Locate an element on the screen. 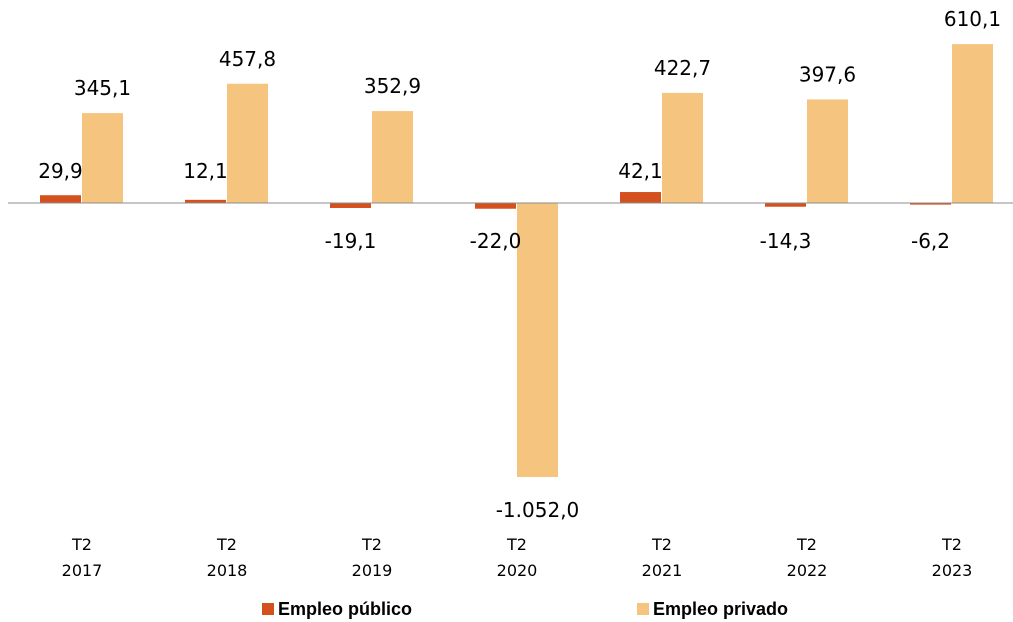  value-label-public-6: -6,2 is located at coordinates (930, 241).